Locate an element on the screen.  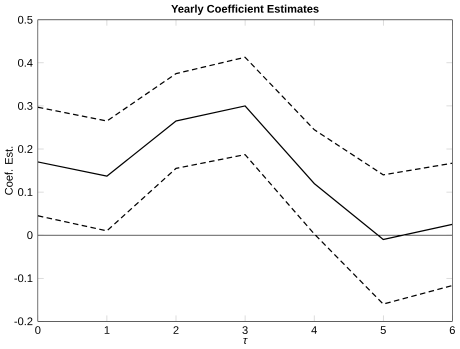
y-tick-label: 0.5 is located at coordinates (25, 20).